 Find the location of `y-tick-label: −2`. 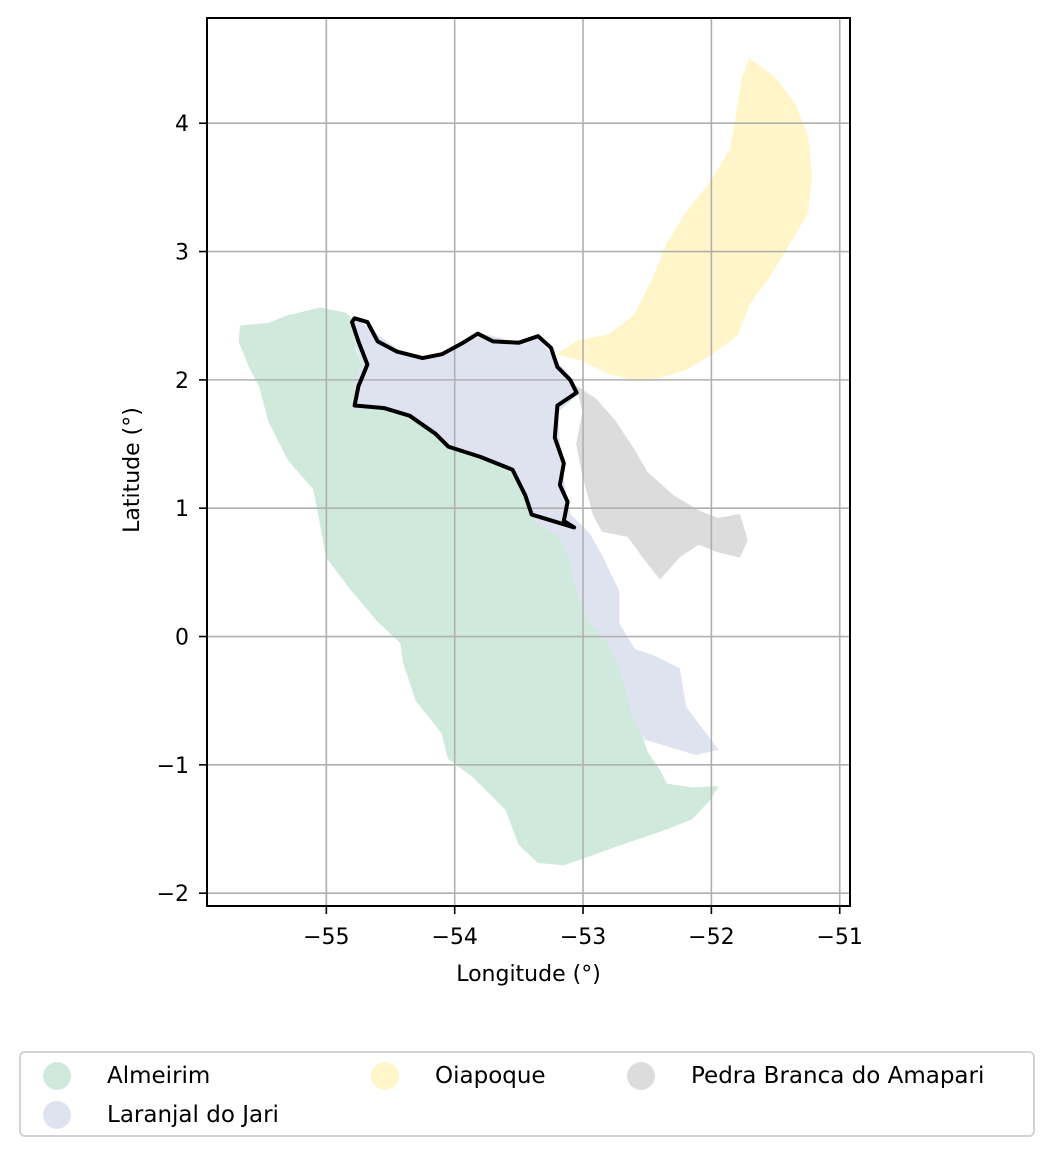

y-tick-label: −2 is located at coordinates (173, 894).